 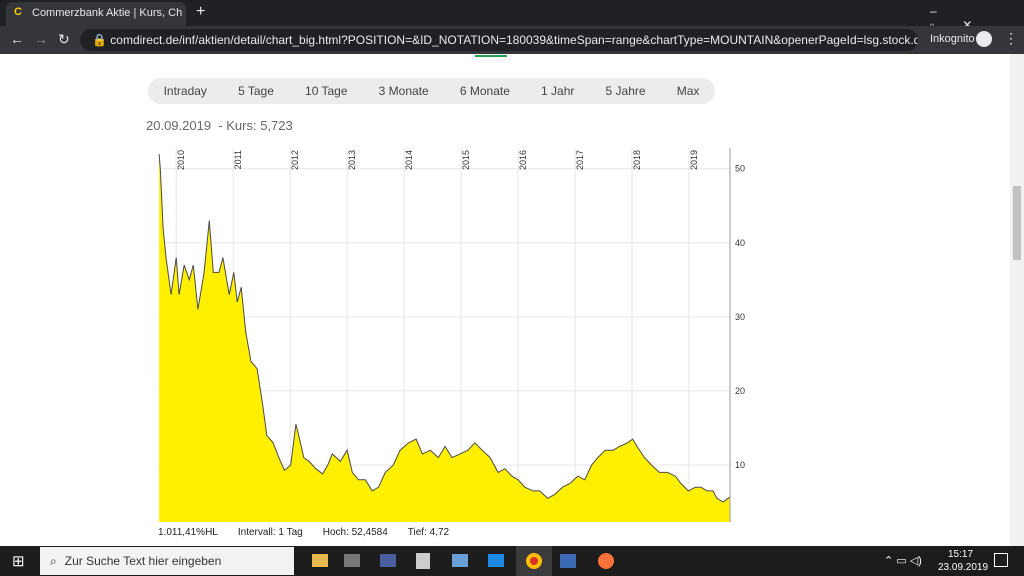 I want to click on reload-button: ↻, so click(x=64, y=39).